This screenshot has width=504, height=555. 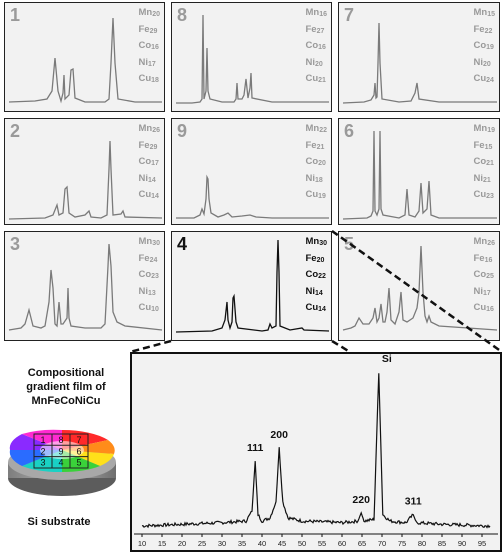 What do you see at coordinates (262, 543) in the screenshot?
I see `x-tick-label: 40` at bounding box center [262, 543].